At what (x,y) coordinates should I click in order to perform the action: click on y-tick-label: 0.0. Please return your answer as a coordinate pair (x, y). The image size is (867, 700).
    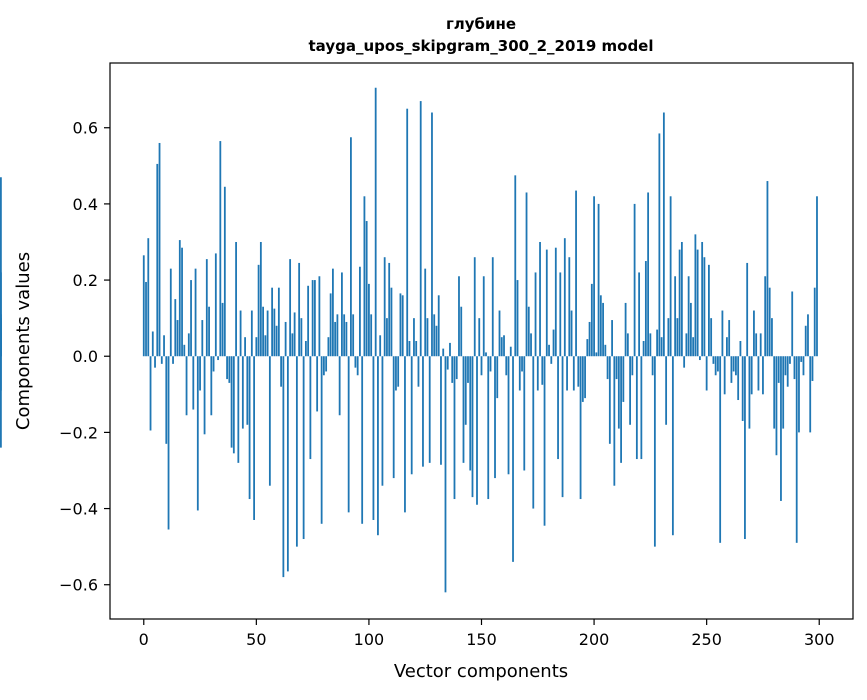
    Looking at the image, I should click on (85, 356).